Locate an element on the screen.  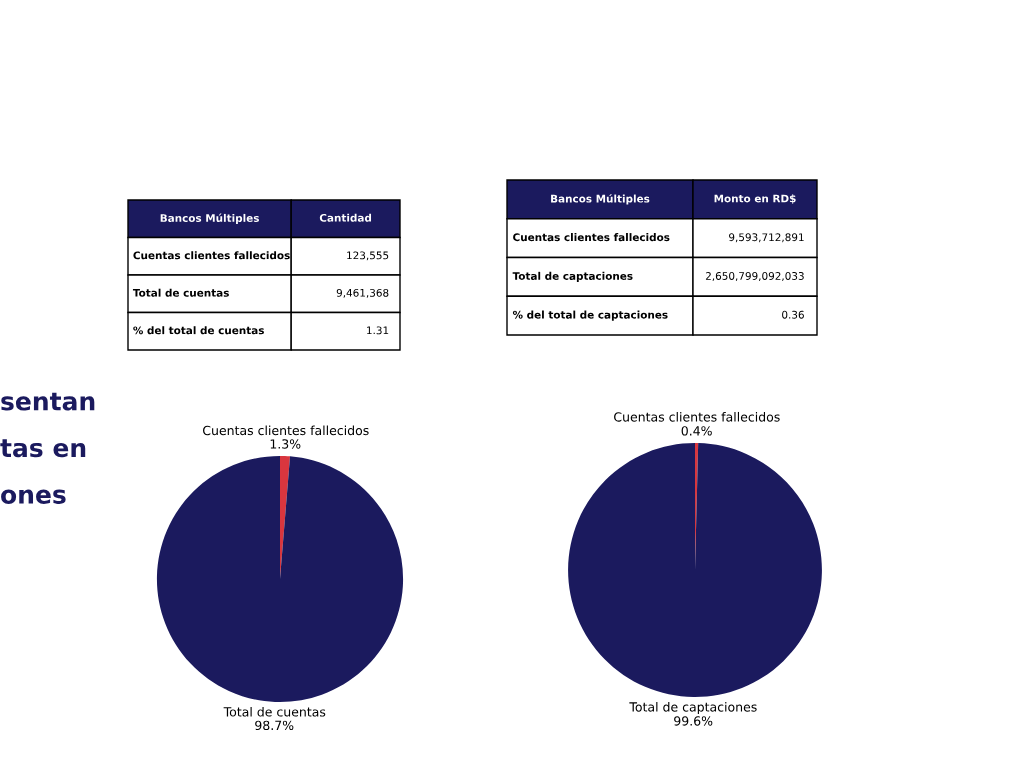
data-label: 98.7% is located at coordinates (274, 725).